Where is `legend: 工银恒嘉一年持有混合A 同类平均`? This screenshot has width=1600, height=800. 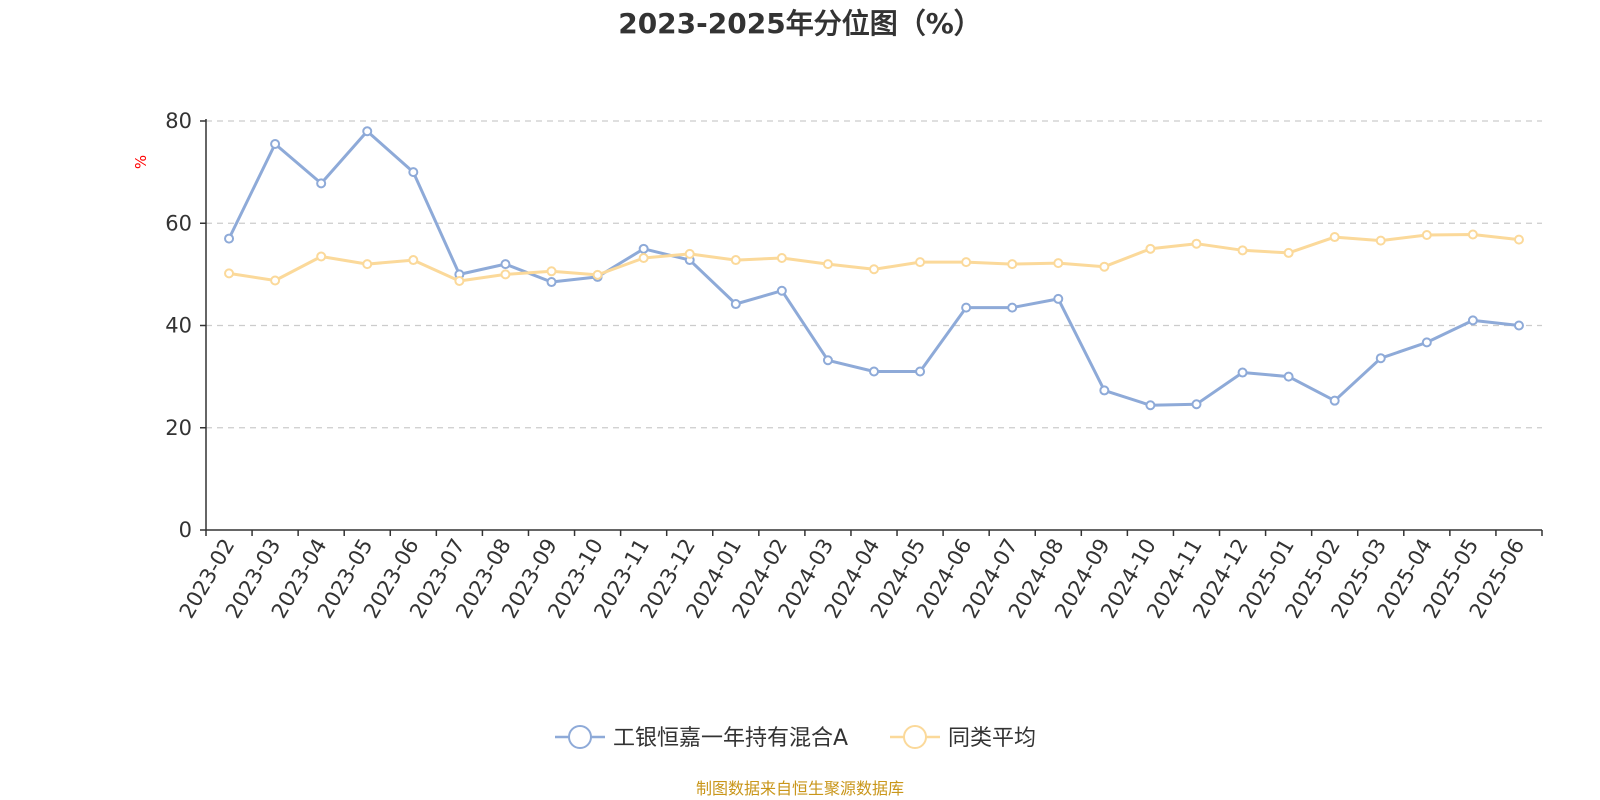 legend: 工银恒嘉一年持有混合A 同类平均 is located at coordinates (795, 738).